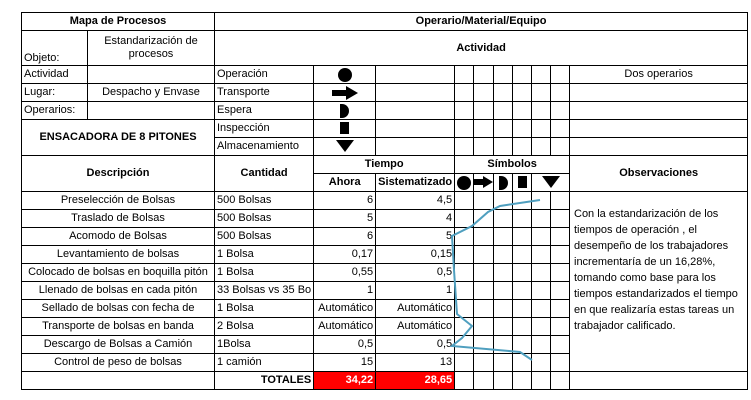 This screenshot has width=751, height=400. What do you see at coordinates (264, 128) in the screenshot?
I see `legend-label-inspeccion: Inspección` at bounding box center [264, 128].